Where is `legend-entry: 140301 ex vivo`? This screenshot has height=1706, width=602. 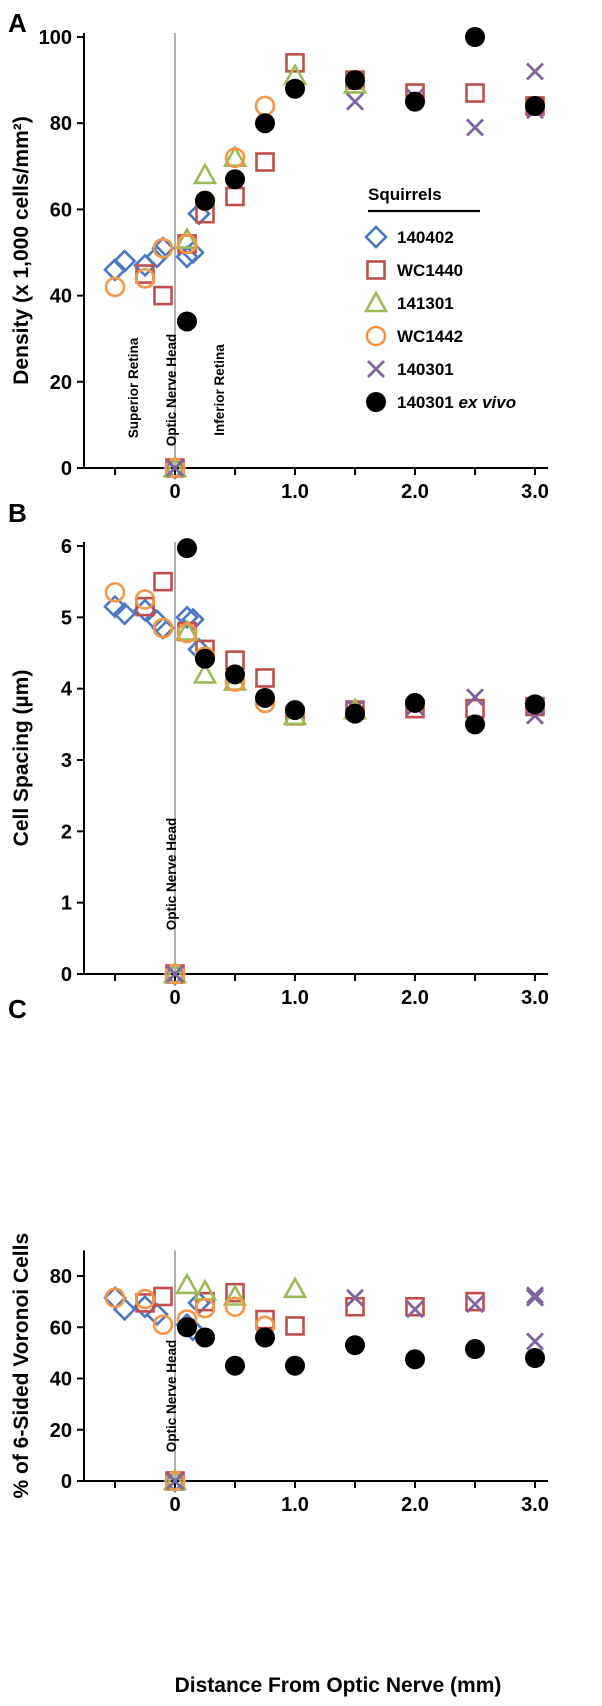
legend-entry: 140301 ex vivo is located at coordinates (456, 402).